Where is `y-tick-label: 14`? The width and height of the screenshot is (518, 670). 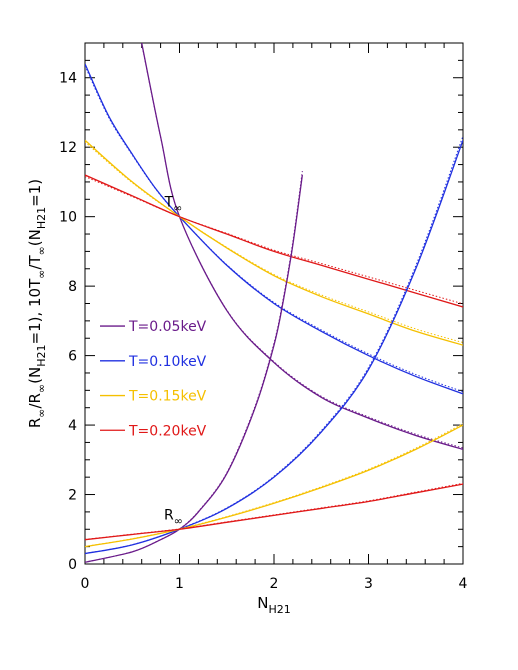
y-tick-label: 14 is located at coordinates (68, 79).